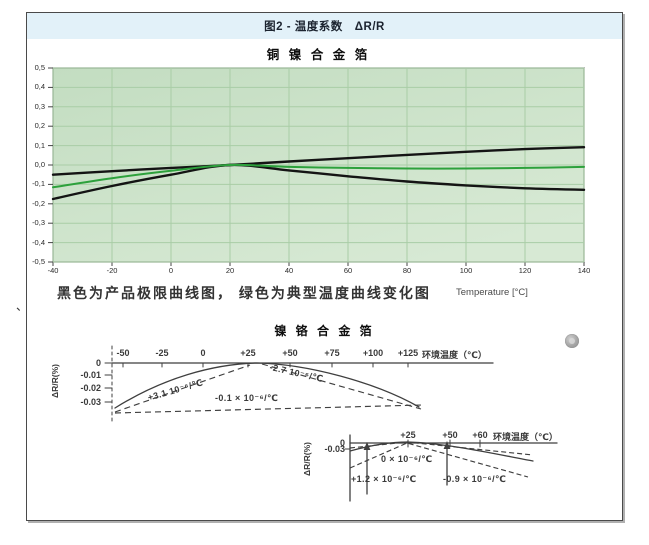  What do you see at coordinates (572, 341) in the screenshot?
I see `gray-logo-icon` at bounding box center [572, 341].